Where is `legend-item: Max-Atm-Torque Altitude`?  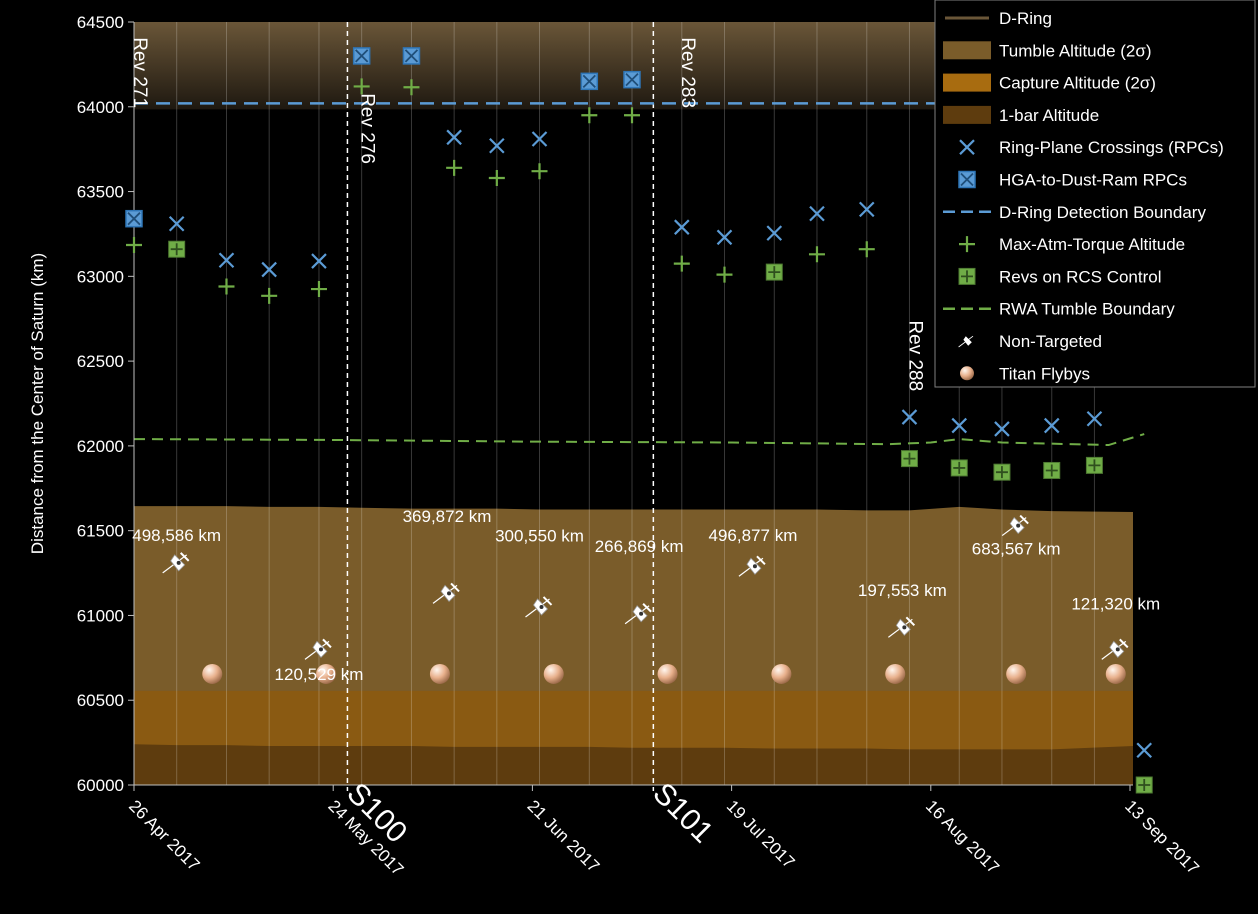
legend-item: Max-Atm-Torque Altitude is located at coordinates (1072, 244).